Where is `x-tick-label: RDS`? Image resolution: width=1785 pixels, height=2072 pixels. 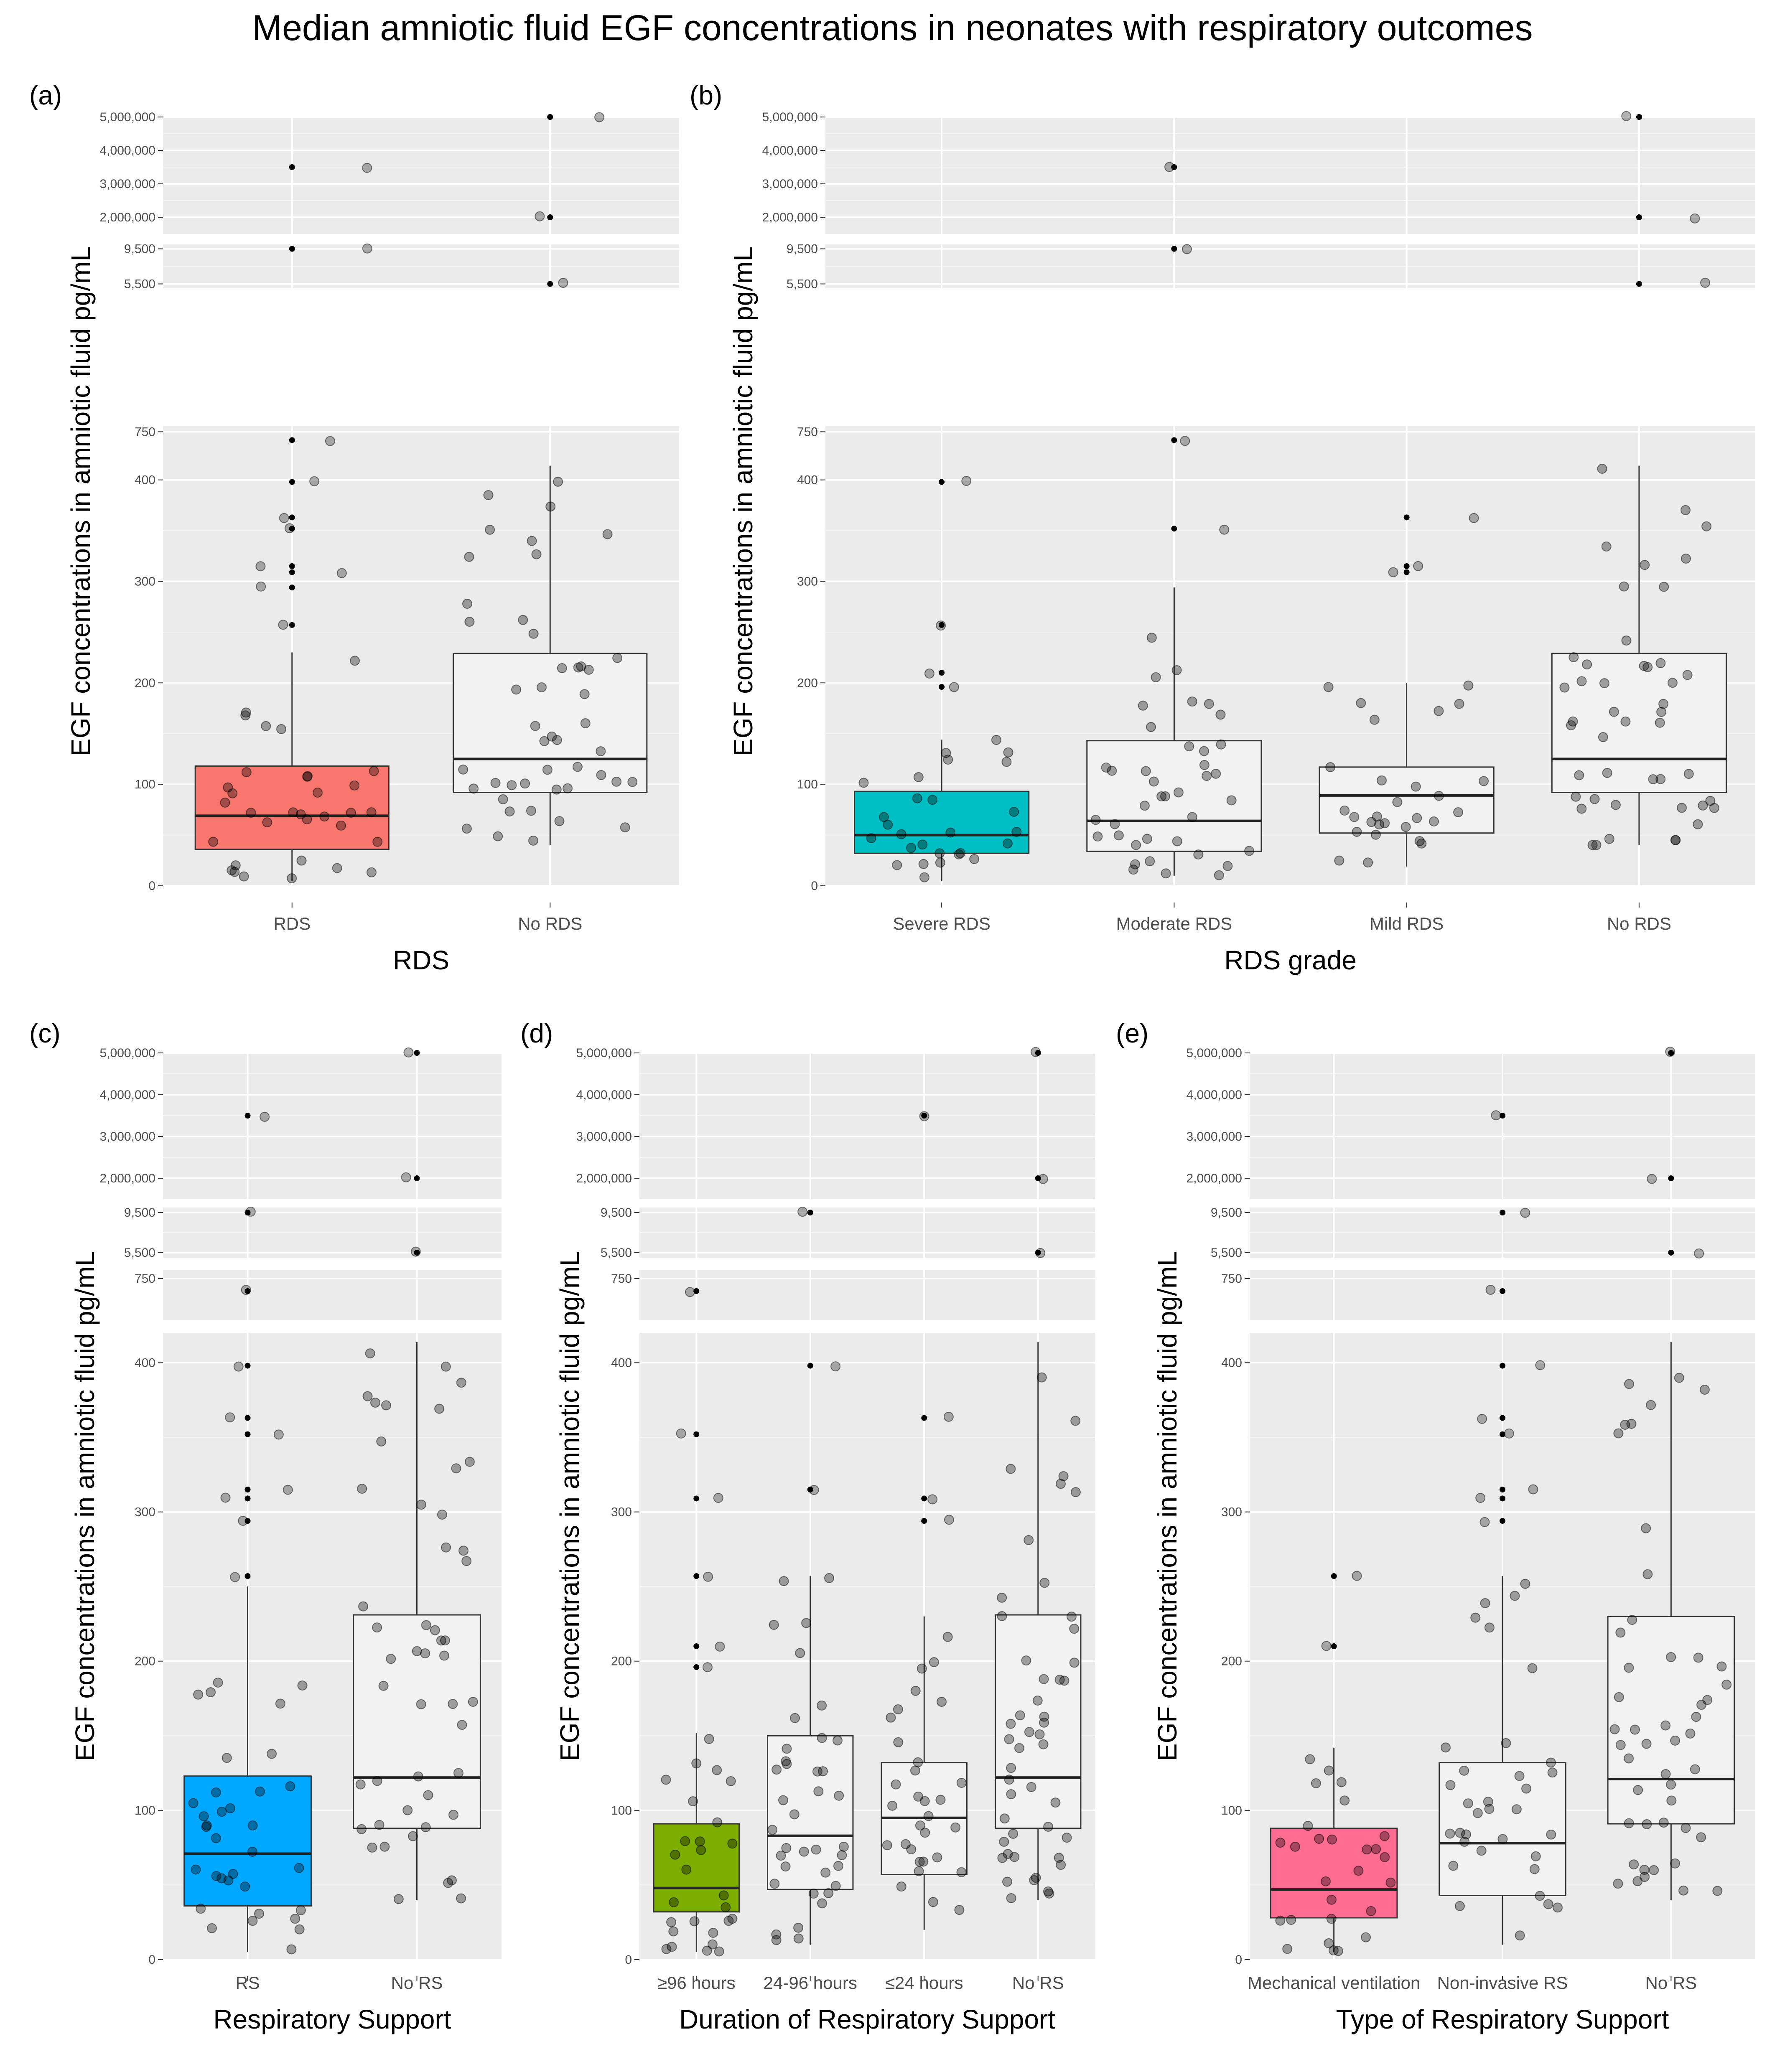 x-tick-label: RDS is located at coordinates (292, 923).